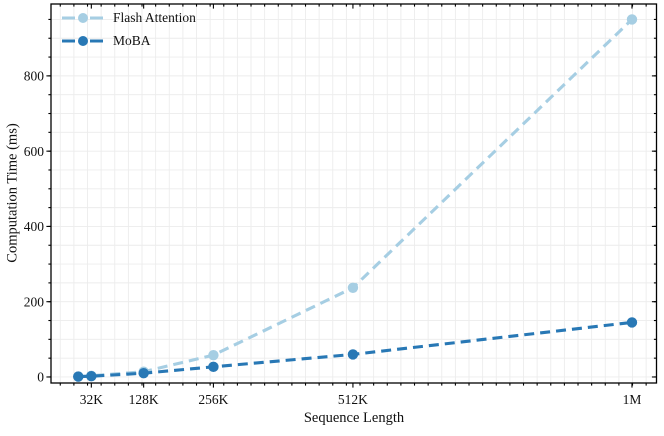  Describe the element at coordinates (632, 399) in the screenshot. I see `x-tick-label: 1M` at that location.